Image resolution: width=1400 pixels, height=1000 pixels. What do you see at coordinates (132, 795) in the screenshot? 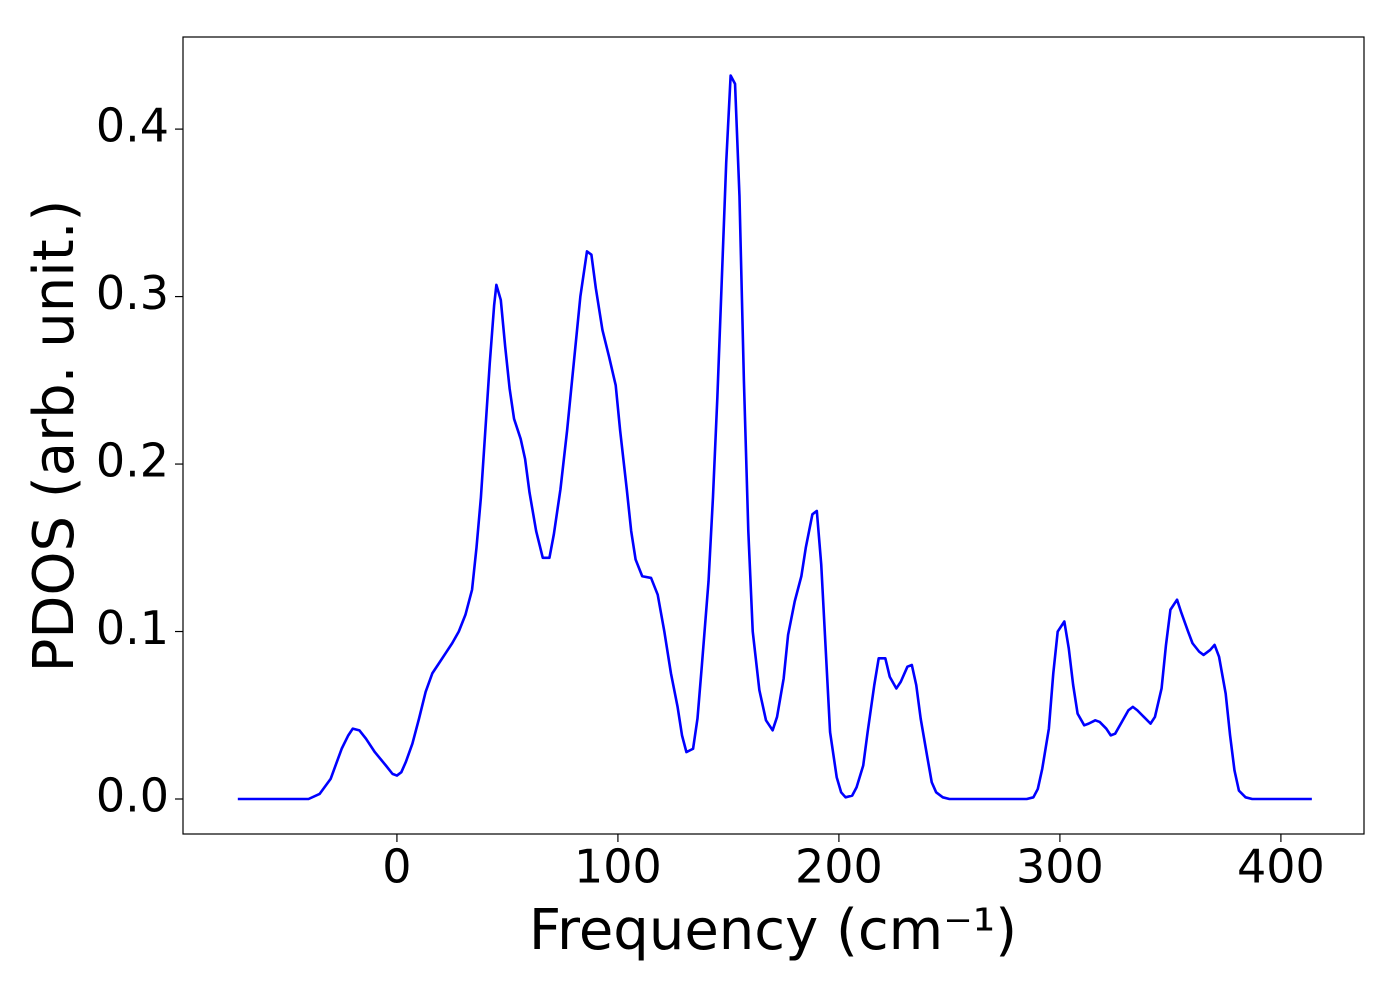
I see `y-tick-label: 0.0` at bounding box center [132, 795].